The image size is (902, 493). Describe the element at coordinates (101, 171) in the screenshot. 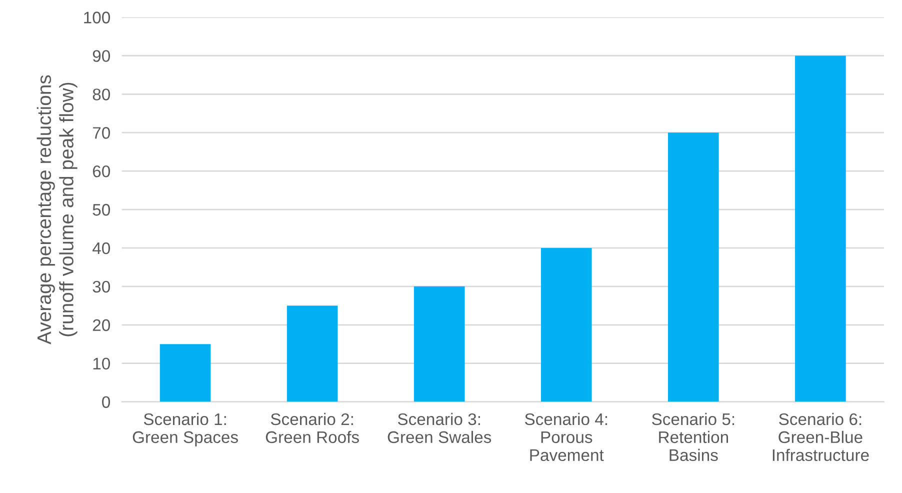

I see `y-tick-label: 60` at that location.